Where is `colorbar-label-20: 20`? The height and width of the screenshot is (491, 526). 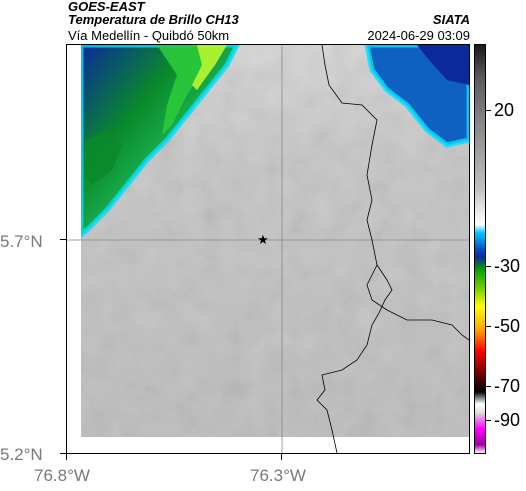 colorbar-label-20: 20 is located at coordinates (504, 110).